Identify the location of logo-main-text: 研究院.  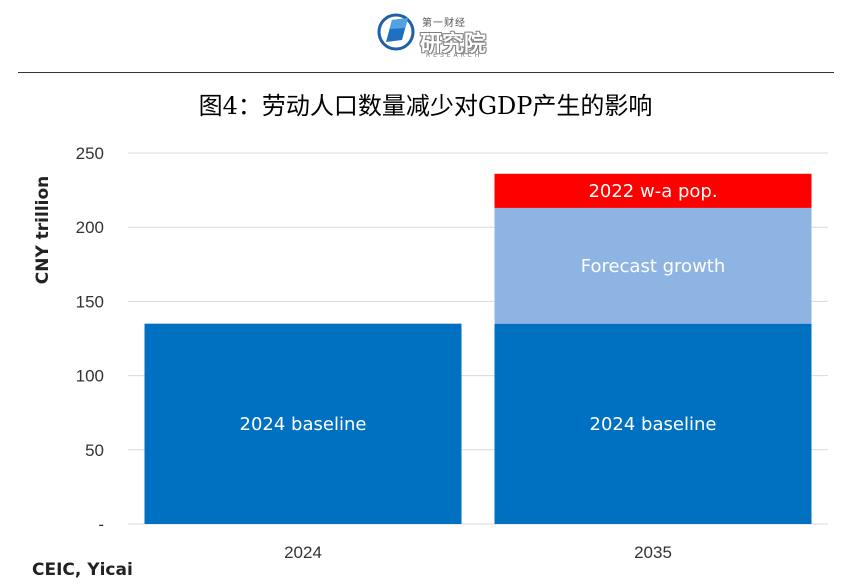
(453, 44).